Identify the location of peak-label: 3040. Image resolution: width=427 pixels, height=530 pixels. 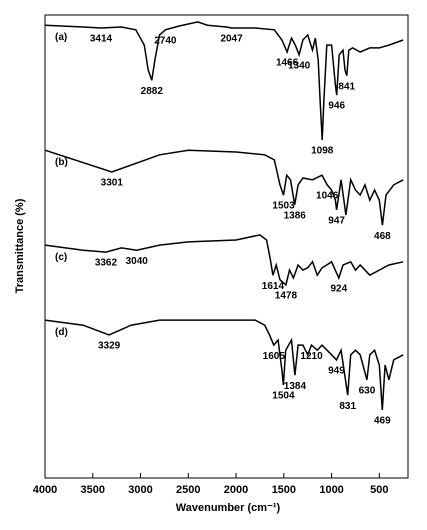
(137, 261).